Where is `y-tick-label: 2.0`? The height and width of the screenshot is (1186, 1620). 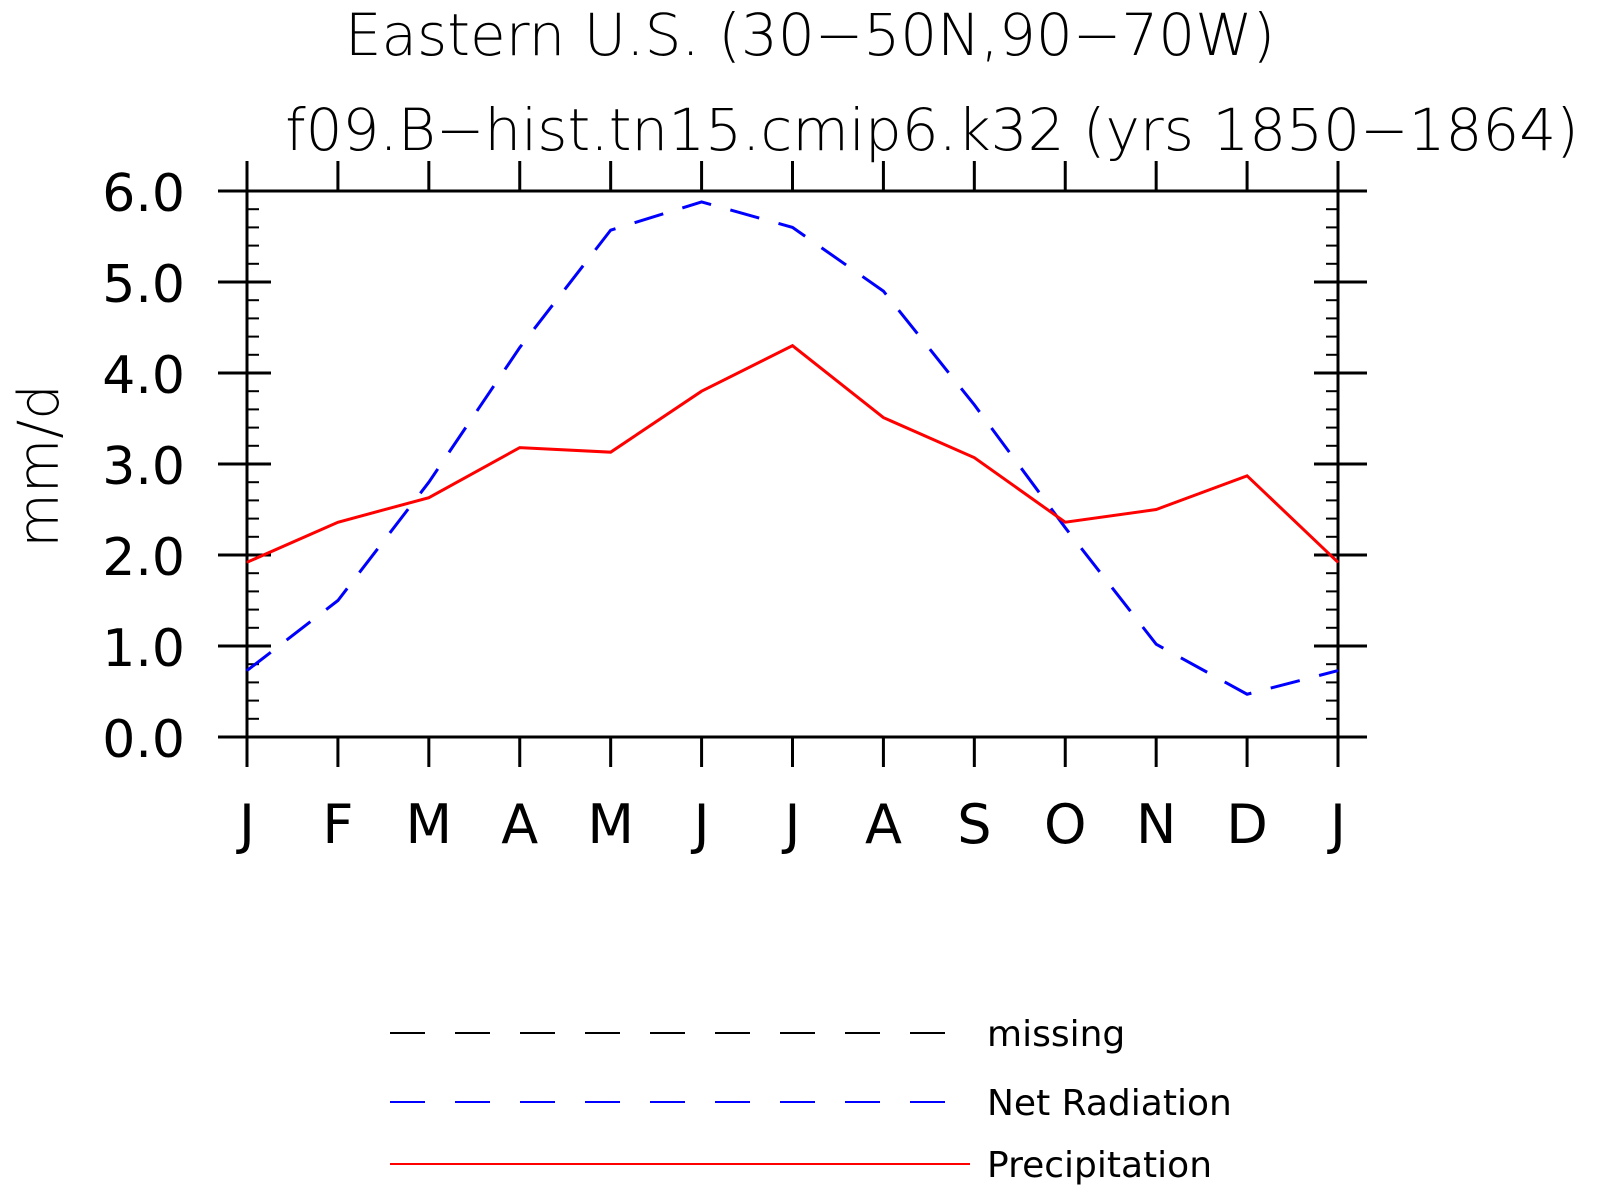
y-tick-label: 2.0 is located at coordinates (143, 558).